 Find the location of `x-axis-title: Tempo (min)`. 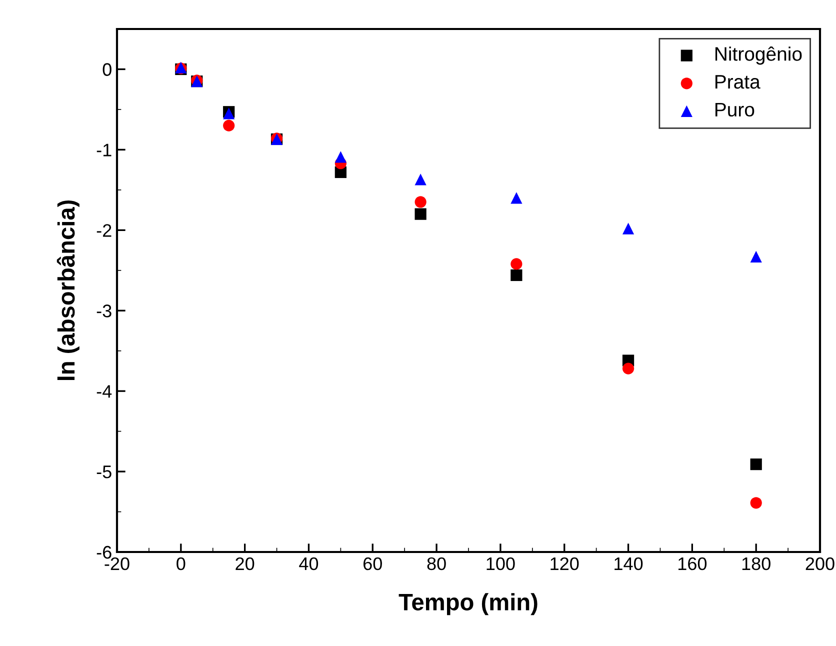

x-axis-title: Tempo (min) is located at coordinates (468, 604).